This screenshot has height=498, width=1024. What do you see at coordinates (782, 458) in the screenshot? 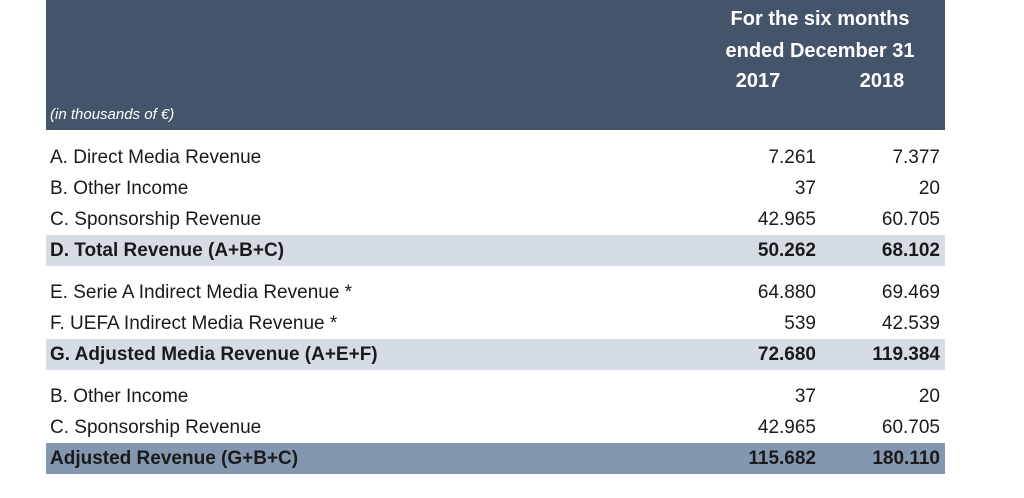
I see `cell-value: 115.682` at bounding box center [782, 458].